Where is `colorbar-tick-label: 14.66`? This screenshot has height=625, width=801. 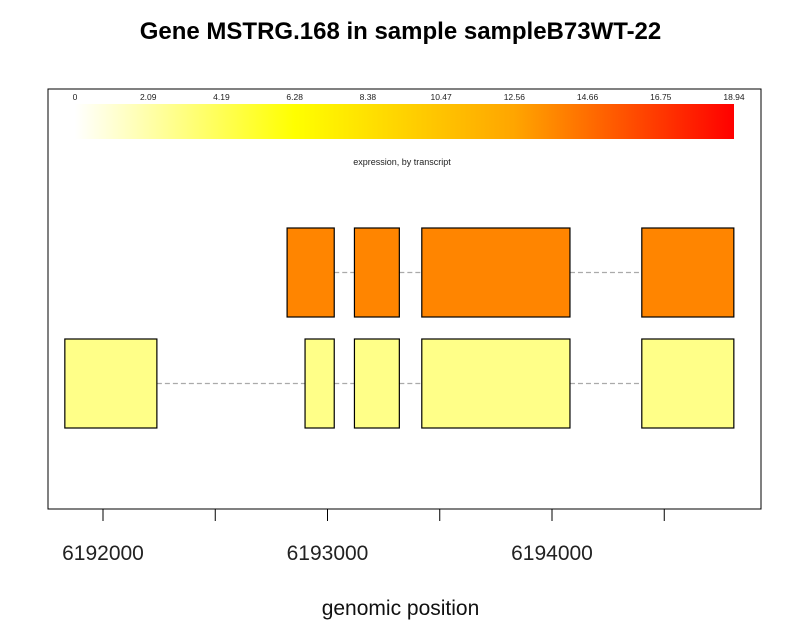
colorbar-tick-label: 14.66 is located at coordinates (588, 97).